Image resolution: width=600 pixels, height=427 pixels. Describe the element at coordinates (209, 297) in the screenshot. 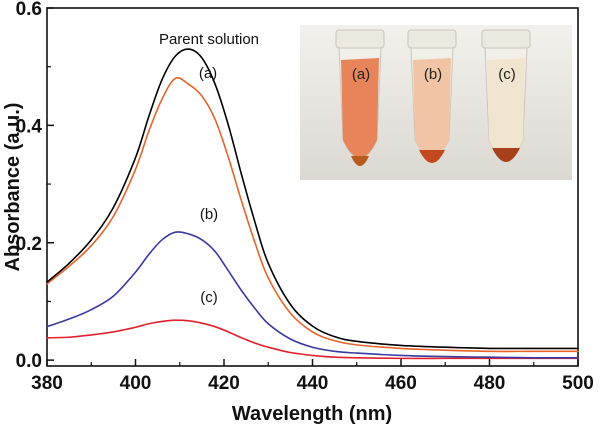

I see `annotation-c: (c)` at that location.